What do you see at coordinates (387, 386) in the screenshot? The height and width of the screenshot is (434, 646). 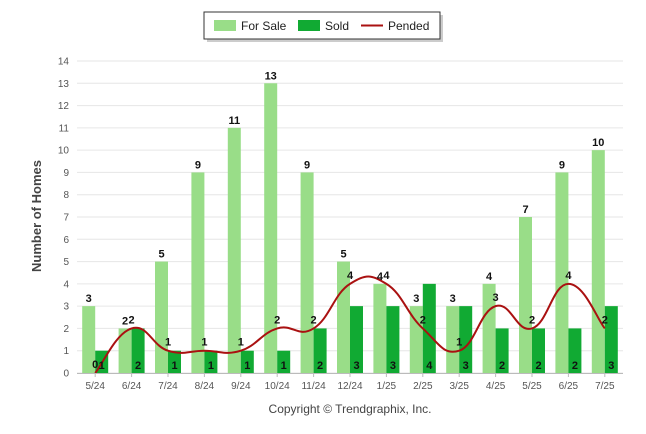 I see `x-tick-label: 1/25` at bounding box center [387, 386].